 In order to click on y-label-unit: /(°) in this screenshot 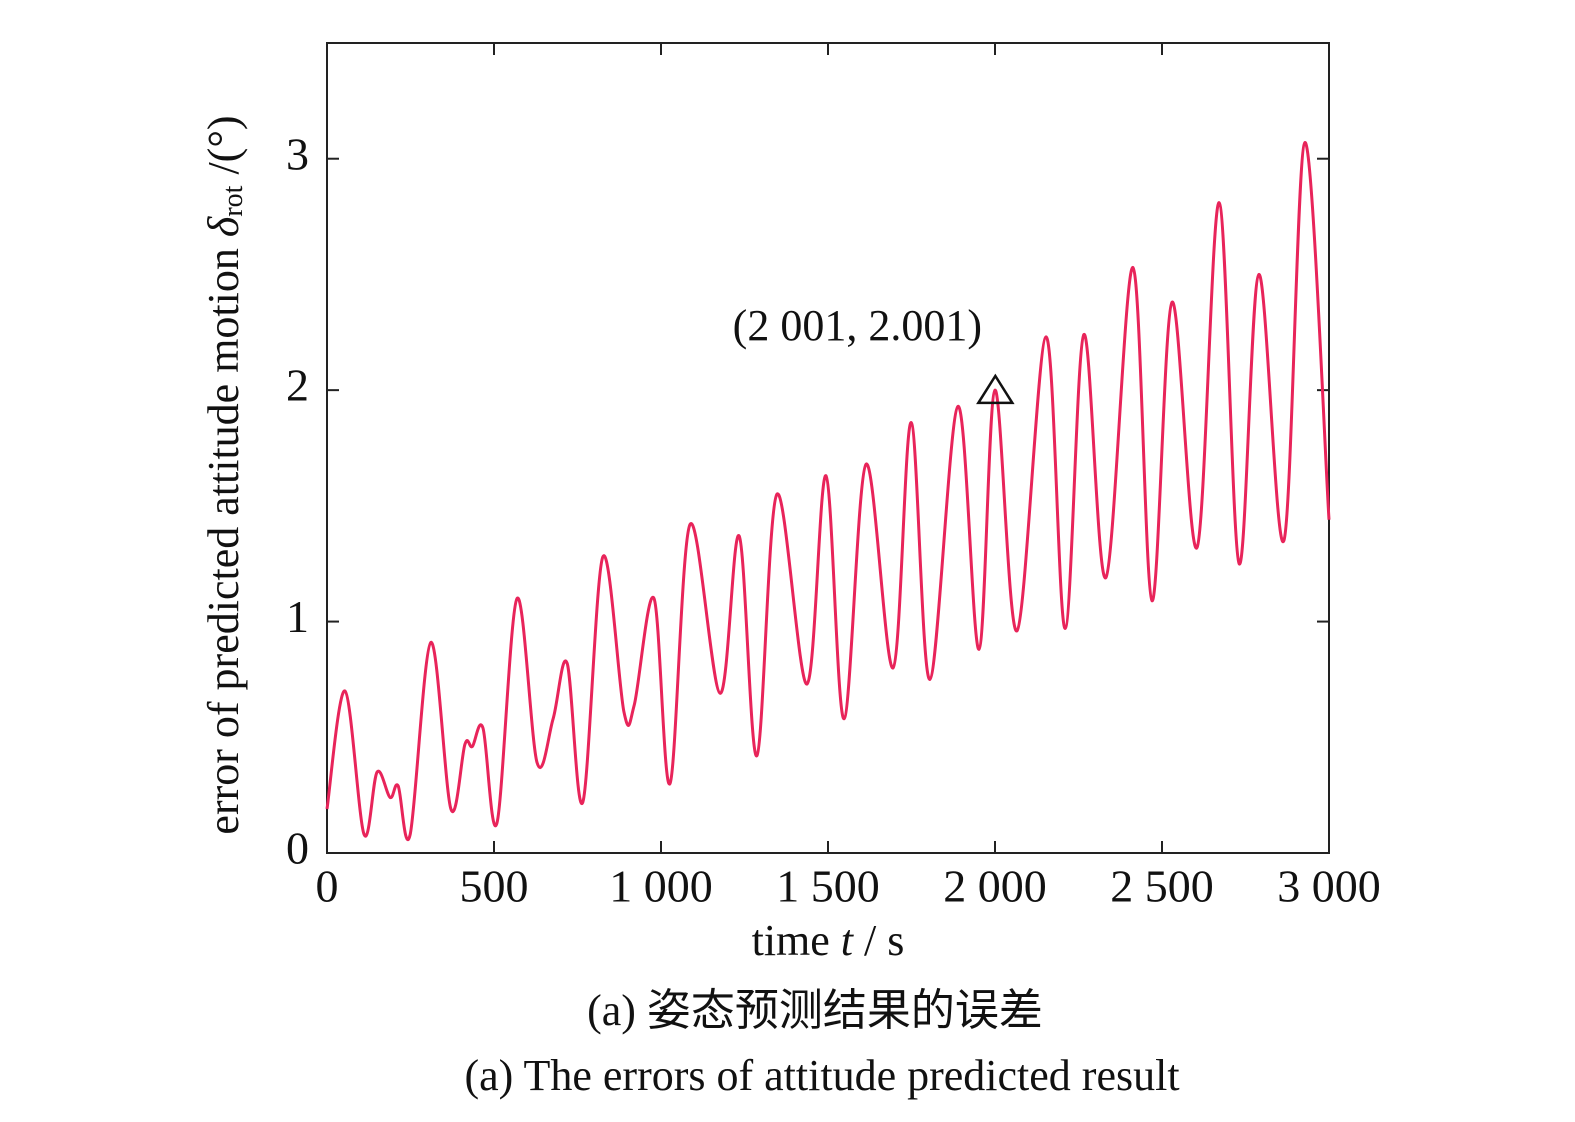, I will do `click(223, 150)`.